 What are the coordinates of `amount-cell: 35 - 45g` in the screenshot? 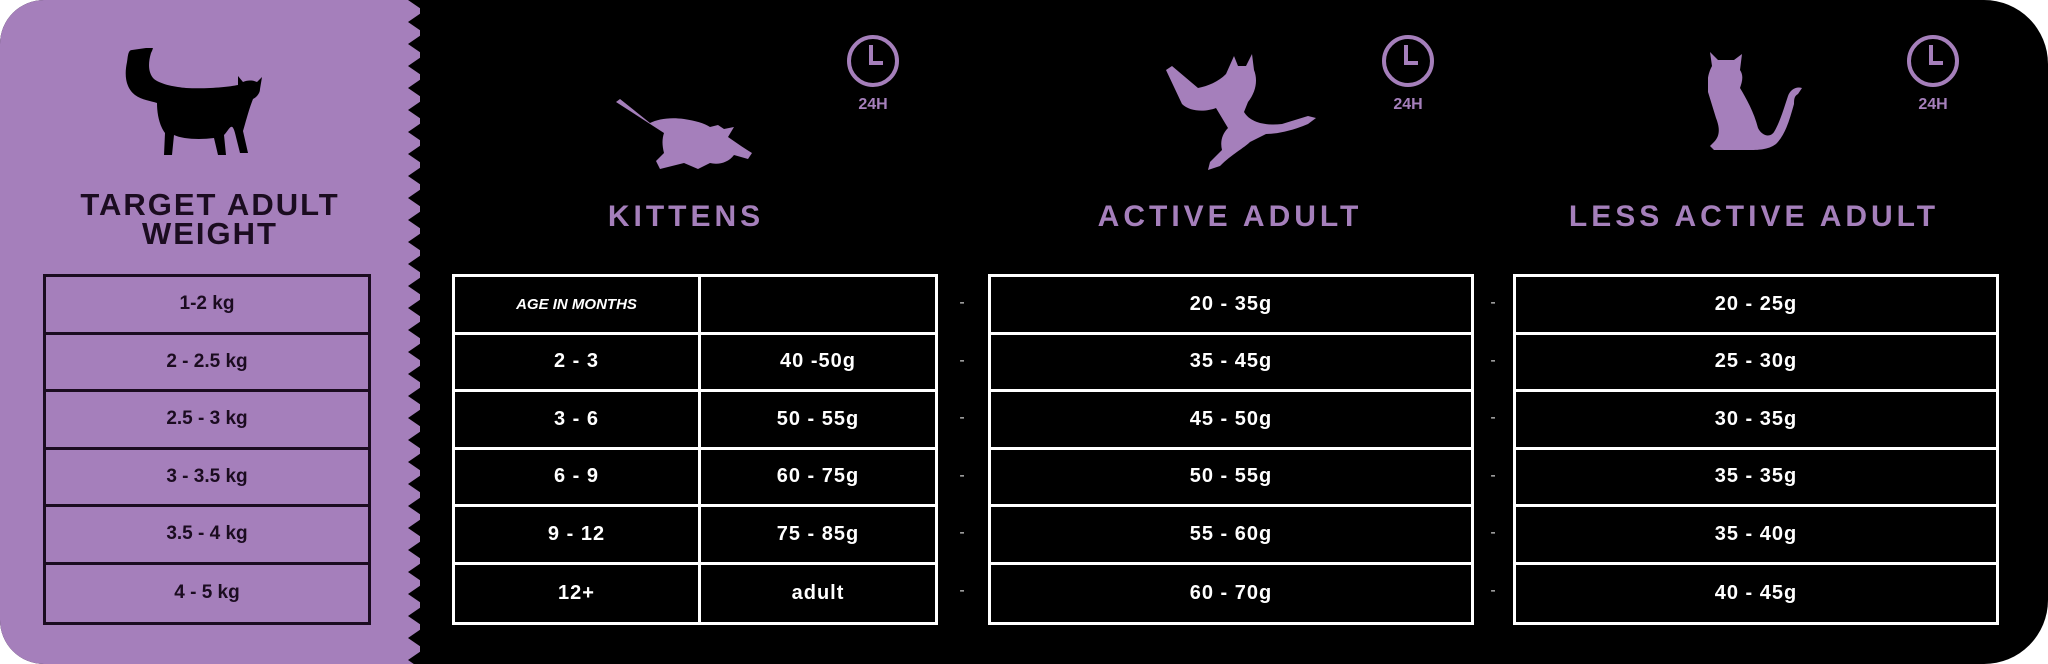 It's located at (1231, 361).